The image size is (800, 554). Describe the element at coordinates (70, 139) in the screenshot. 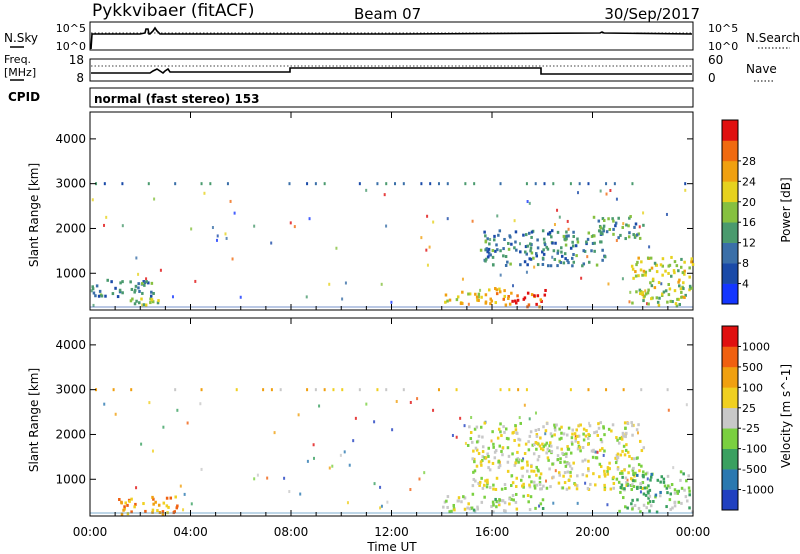

I see `y-tick-label: 4000` at that location.